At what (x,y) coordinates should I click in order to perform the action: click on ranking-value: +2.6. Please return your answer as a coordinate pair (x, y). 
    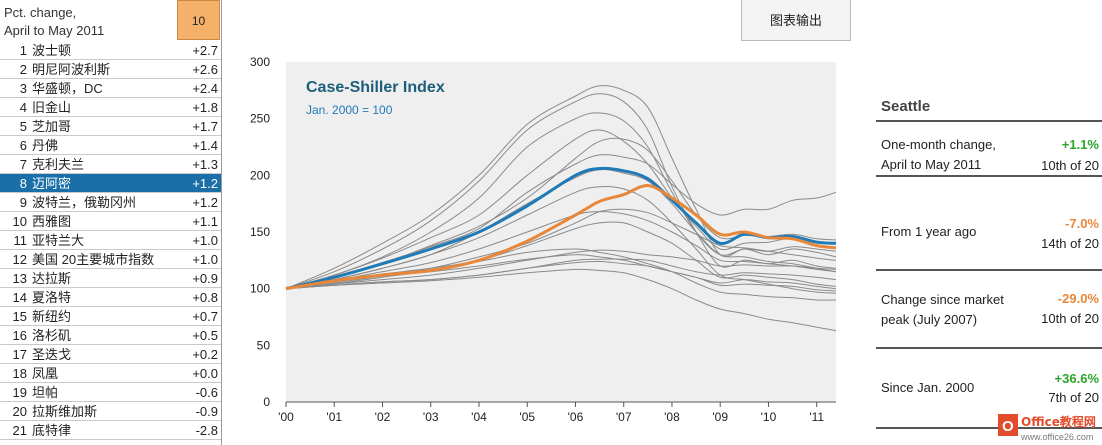
    Looking at the image, I should click on (205, 69).